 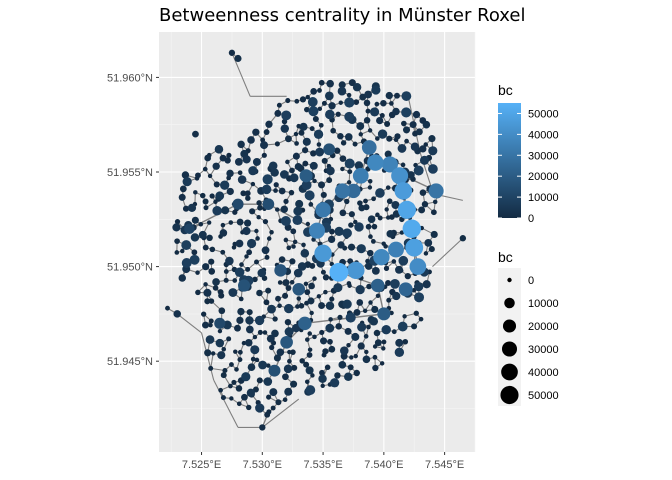 What do you see at coordinates (344, 319) in the screenshot?
I see `main-road-edge` at bounding box center [344, 319].